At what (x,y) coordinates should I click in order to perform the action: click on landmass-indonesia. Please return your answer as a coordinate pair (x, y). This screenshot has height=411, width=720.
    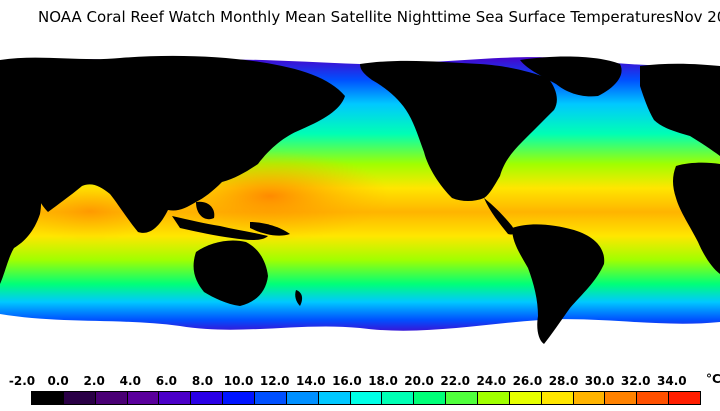
    Looking at the image, I should click on (220, 228).